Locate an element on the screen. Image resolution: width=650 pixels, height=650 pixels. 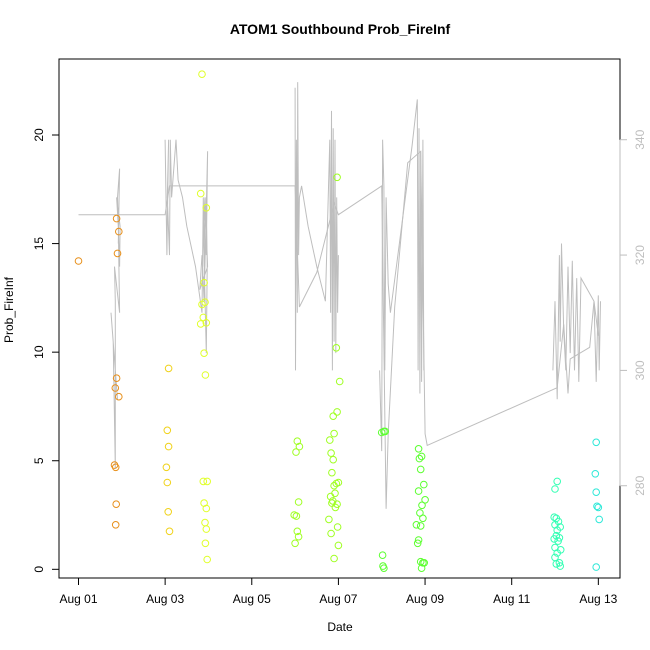
y2-tick-label: 320 is located at coordinates (640, 255).